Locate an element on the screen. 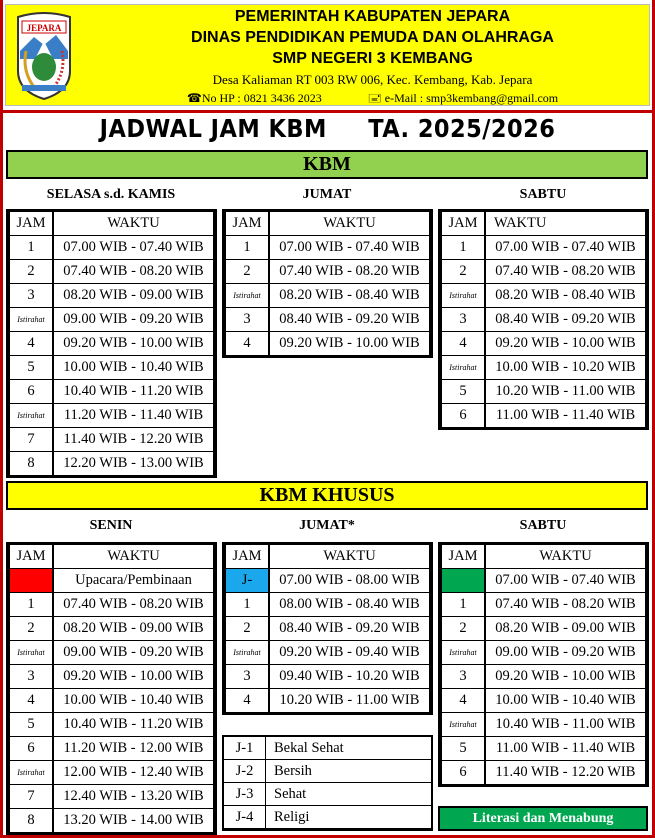 This screenshot has height=838, width=655. gov-name: PEMERINTAH KABUPATEN JEPARA is located at coordinates (372, 16).